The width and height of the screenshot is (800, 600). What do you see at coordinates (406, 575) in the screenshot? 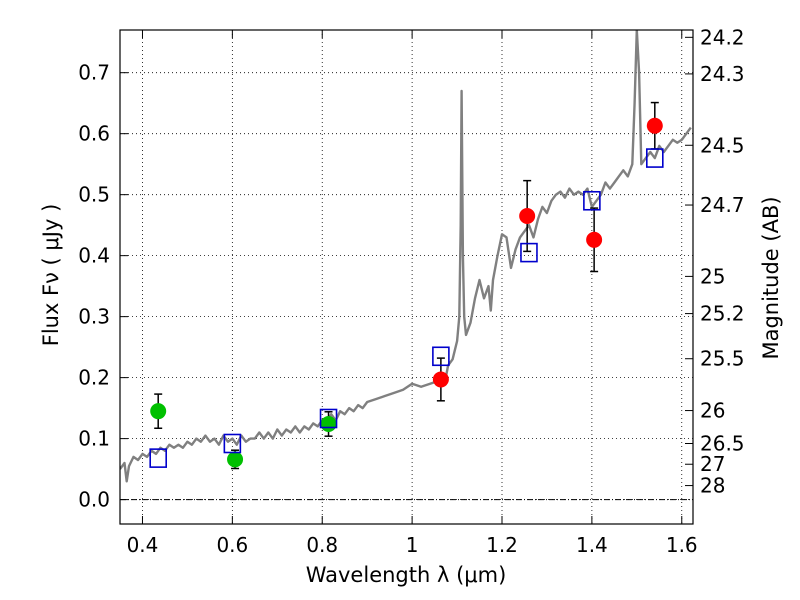
I see `x-axis-label: Wavelength λ (μm)` at bounding box center [406, 575].